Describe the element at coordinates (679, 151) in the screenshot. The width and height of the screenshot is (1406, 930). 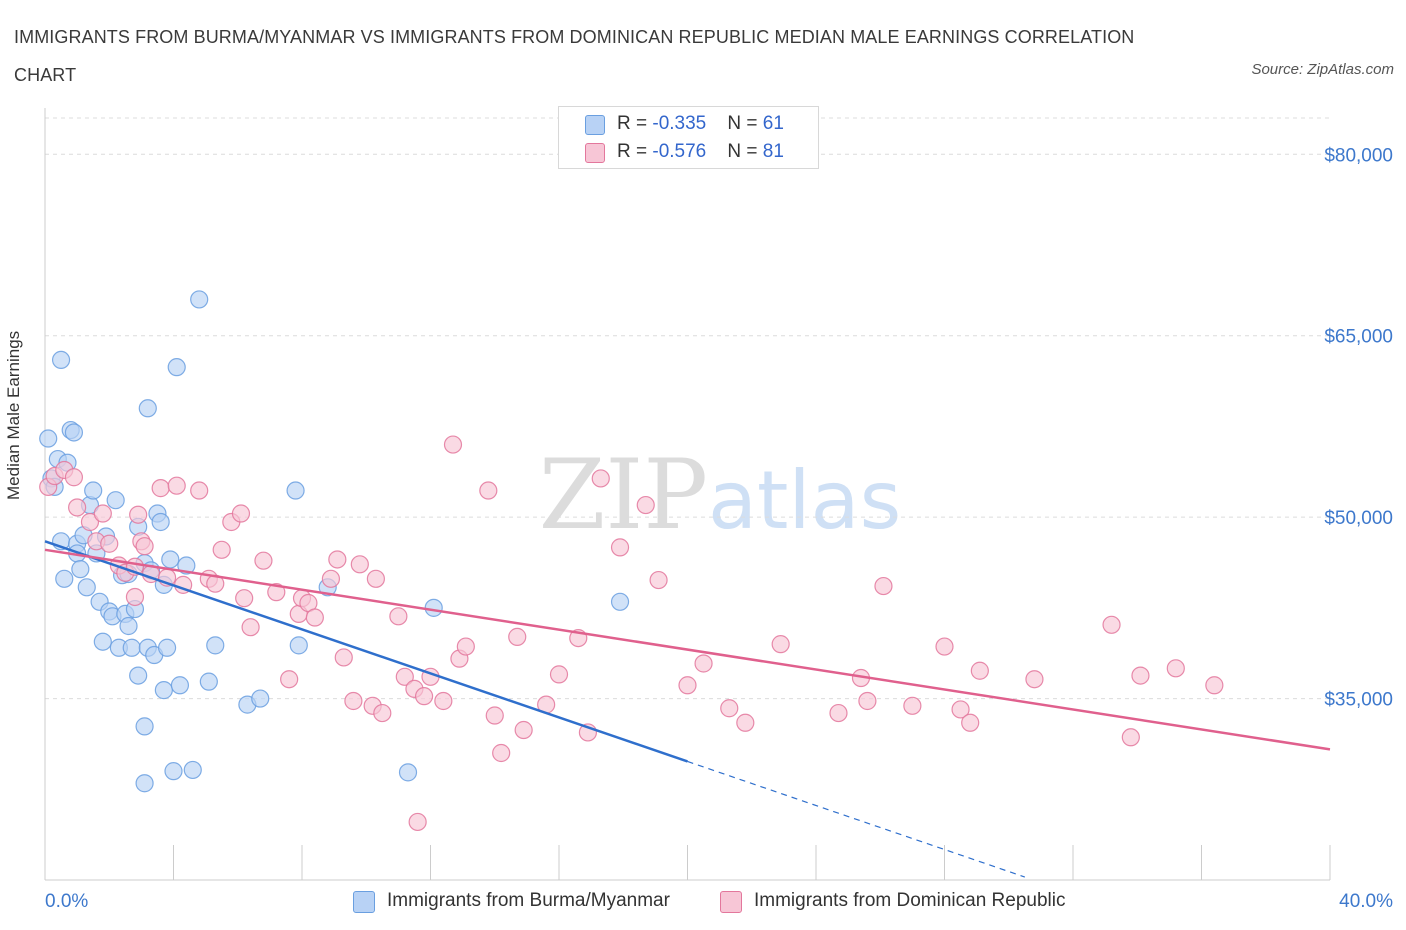
I see `legend-r-value: -0.576` at that location.